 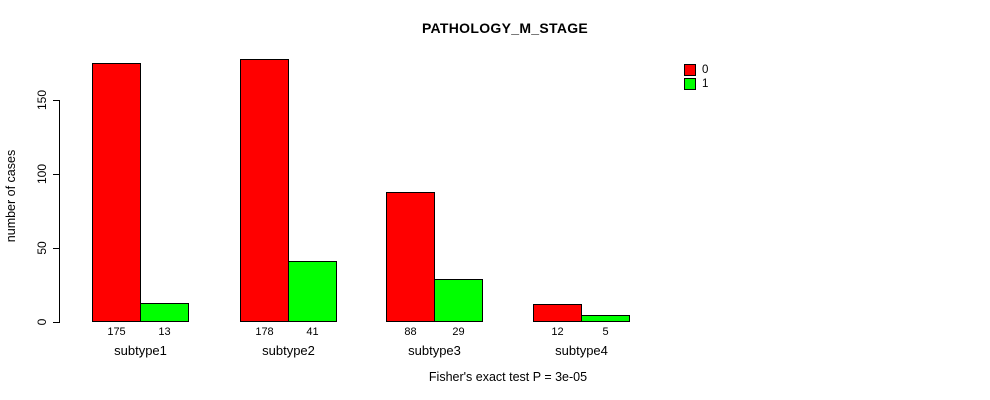 I want to click on bar-1-subtype1, so click(x=164, y=312).